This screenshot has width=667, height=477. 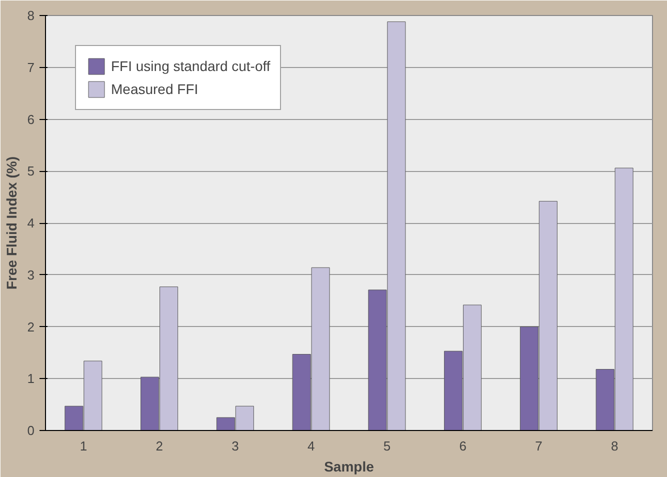 What do you see at coordinates (462, 446) in the screenshot?
I see `x-tick-label: 6` at bounding box center [462, 446].